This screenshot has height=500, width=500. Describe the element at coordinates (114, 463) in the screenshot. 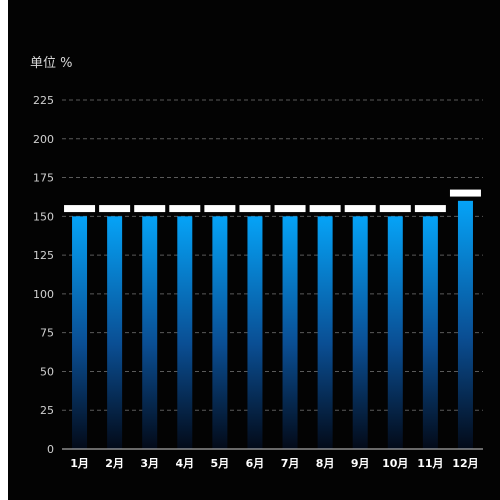

I see `x-tick-label: 2月` at that location.